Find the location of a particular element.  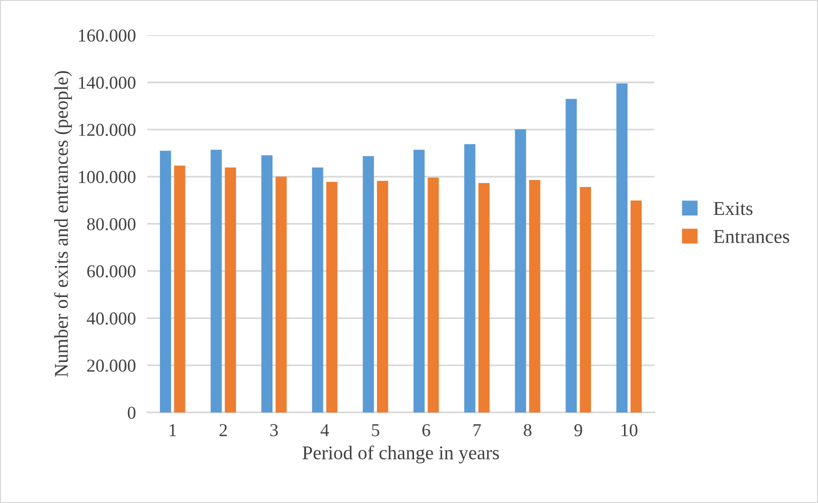

y-tick-label: 0 is located at coordinates (132, 412).